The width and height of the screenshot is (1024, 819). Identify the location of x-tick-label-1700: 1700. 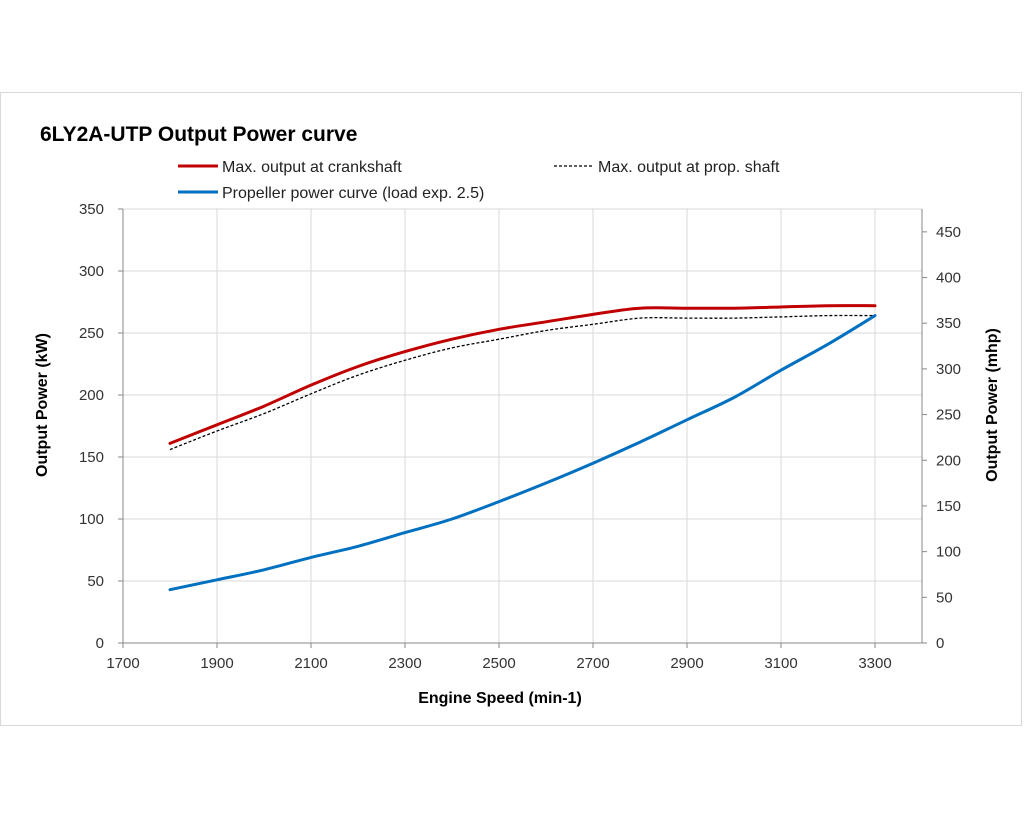
(122, 663).